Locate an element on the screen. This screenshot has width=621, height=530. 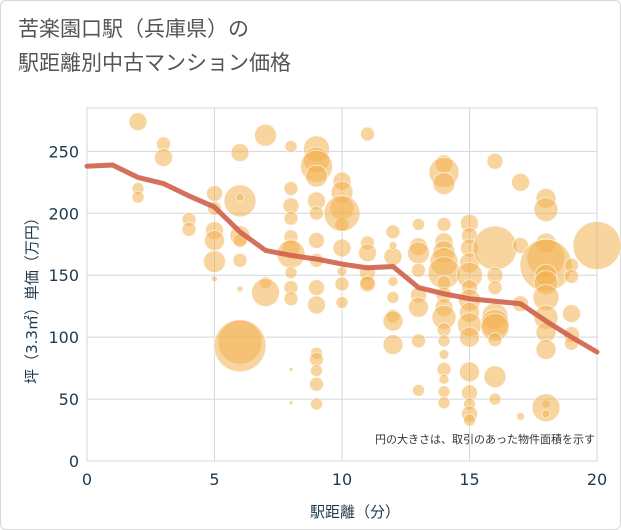
y-tick-label: 250 is located at coordinates (63, 151).